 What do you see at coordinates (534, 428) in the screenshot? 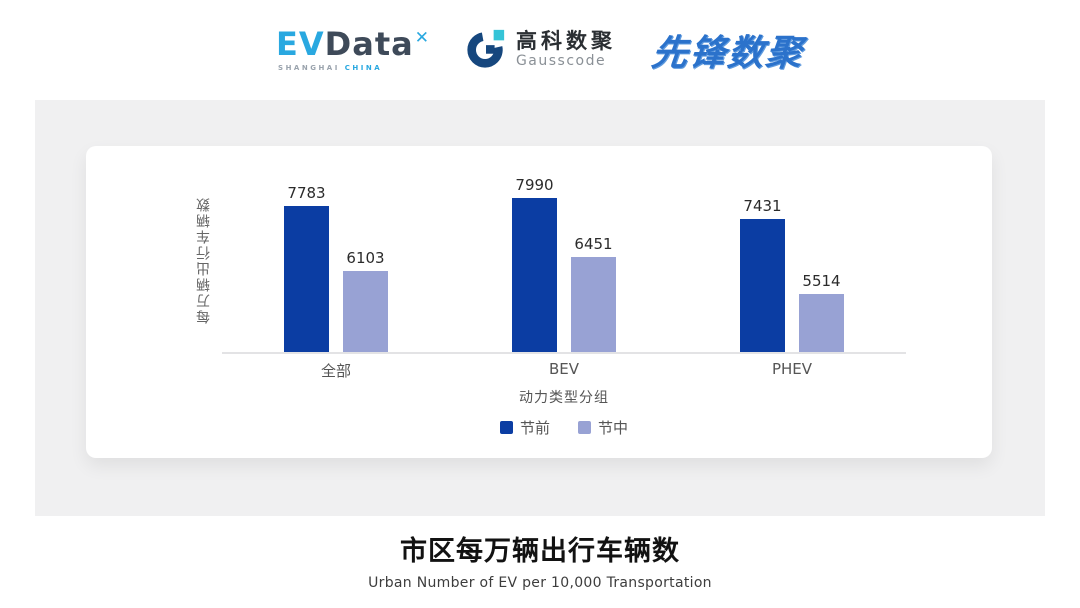
I see `legend-label: 节前` at bounding box center [534, 428].